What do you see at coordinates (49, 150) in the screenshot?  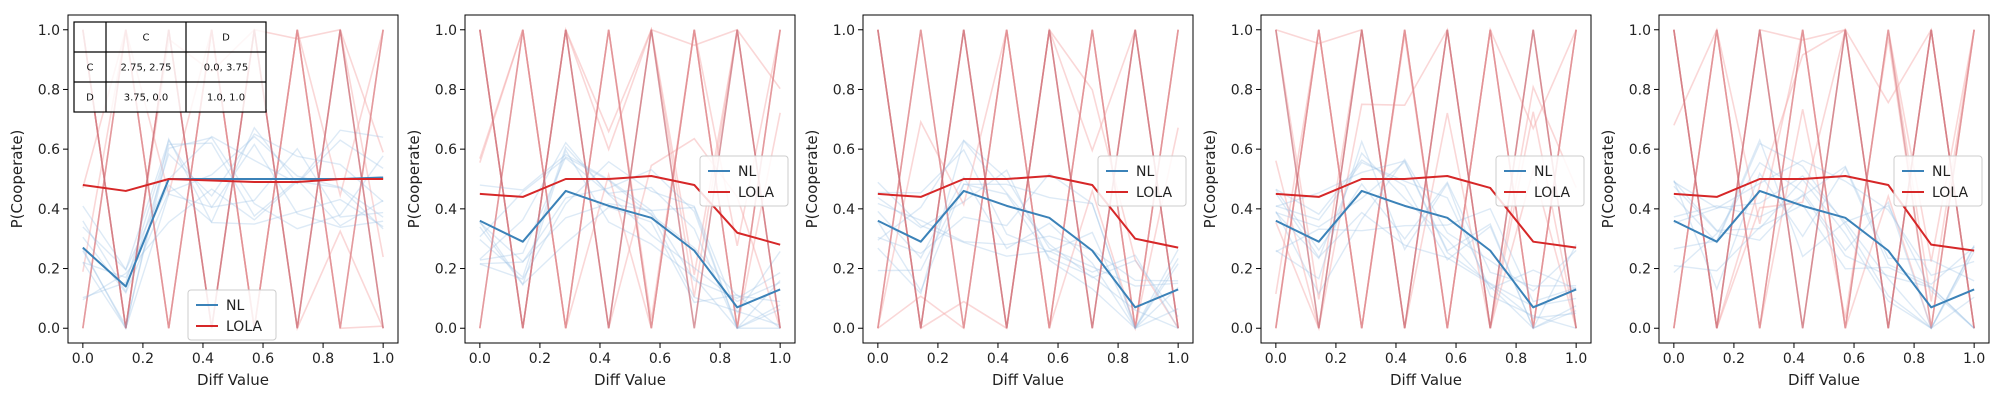 I see `y-tick-label: 0.6` at bounding box center [49, 150].